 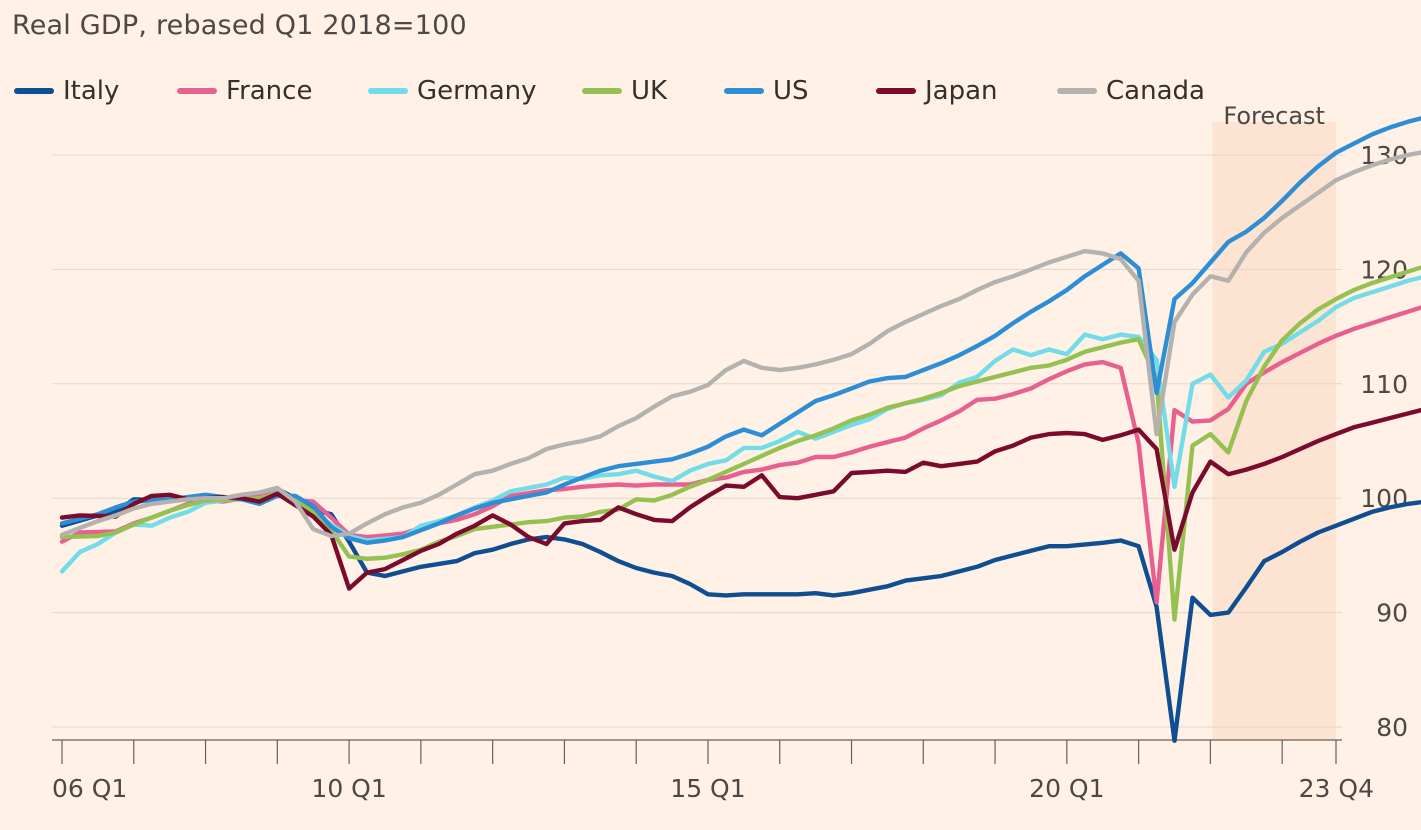 I want to click on forecast-band, so click(x=1274, y=431).